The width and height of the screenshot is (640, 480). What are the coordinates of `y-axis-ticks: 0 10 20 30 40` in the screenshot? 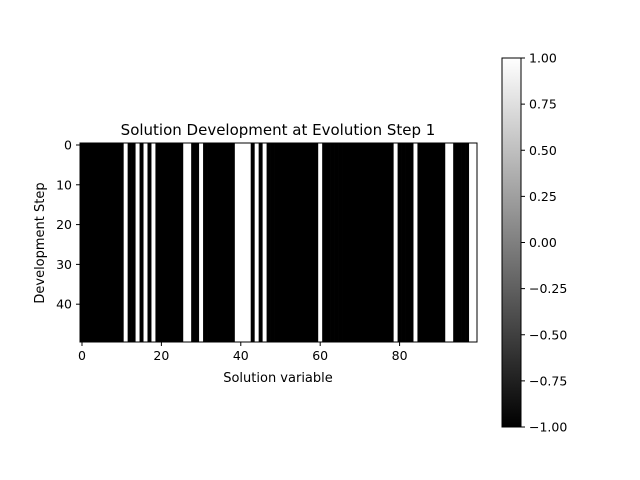 It's located at (68, 224).